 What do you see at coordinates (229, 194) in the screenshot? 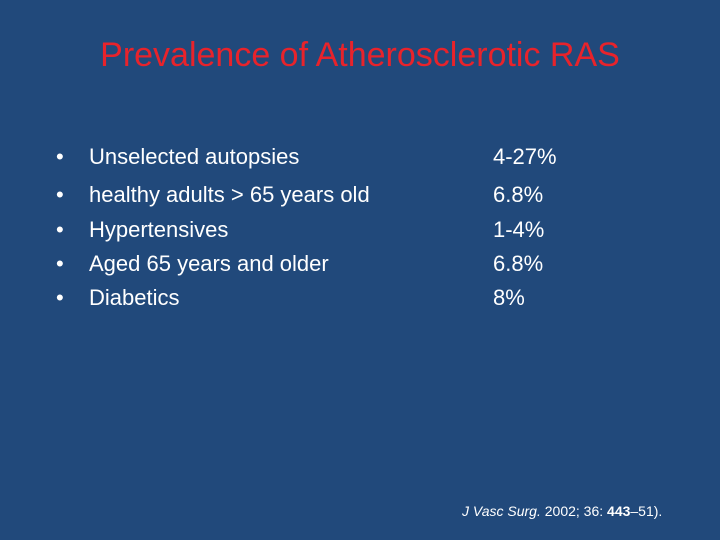
I see `item-label: healthy adults > 65 years old` at bounding box center [229, 194].